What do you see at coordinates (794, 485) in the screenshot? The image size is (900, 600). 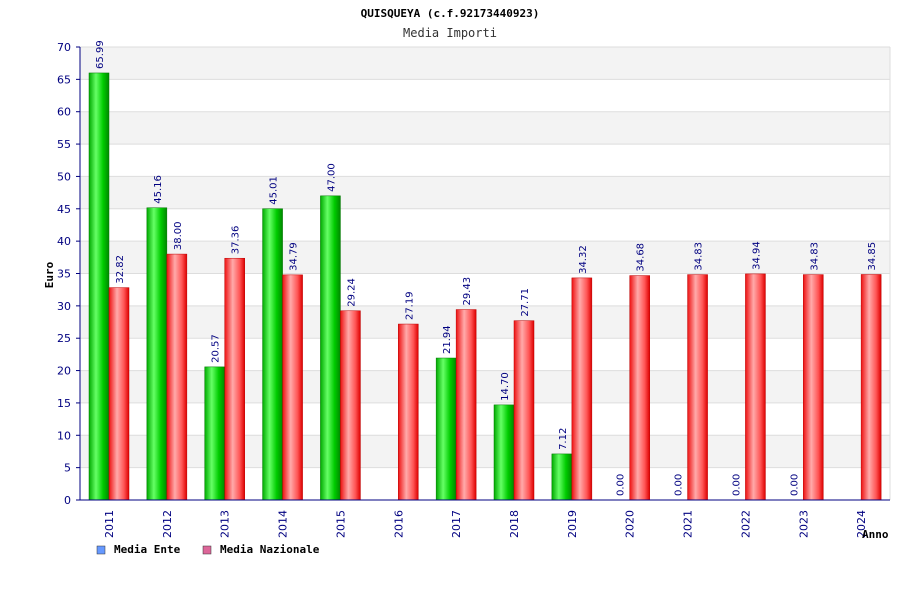 I see `data-label-media-ente-2023: 0.00` at bounding box center [794, 485].